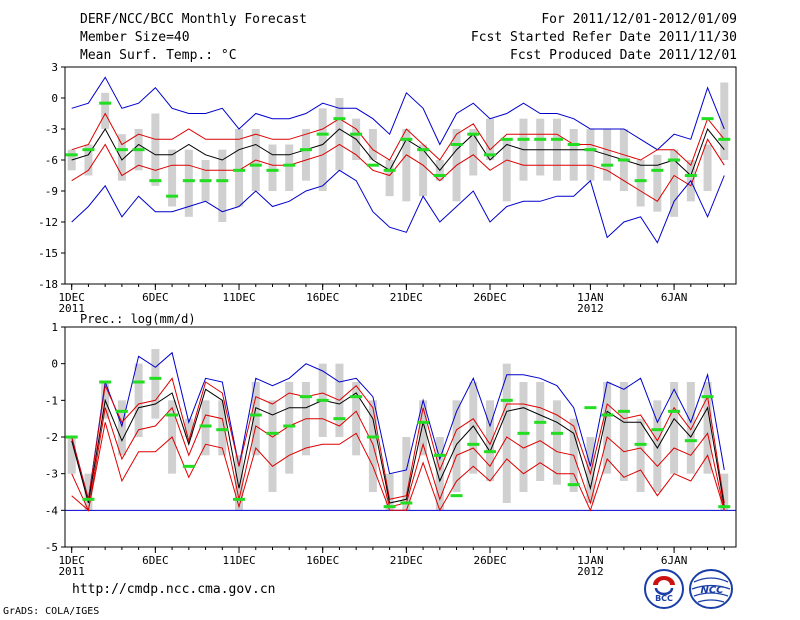  Describe the element at coordinates (398, 113) in the screenshot. I see `temperature-series-max` at that location.